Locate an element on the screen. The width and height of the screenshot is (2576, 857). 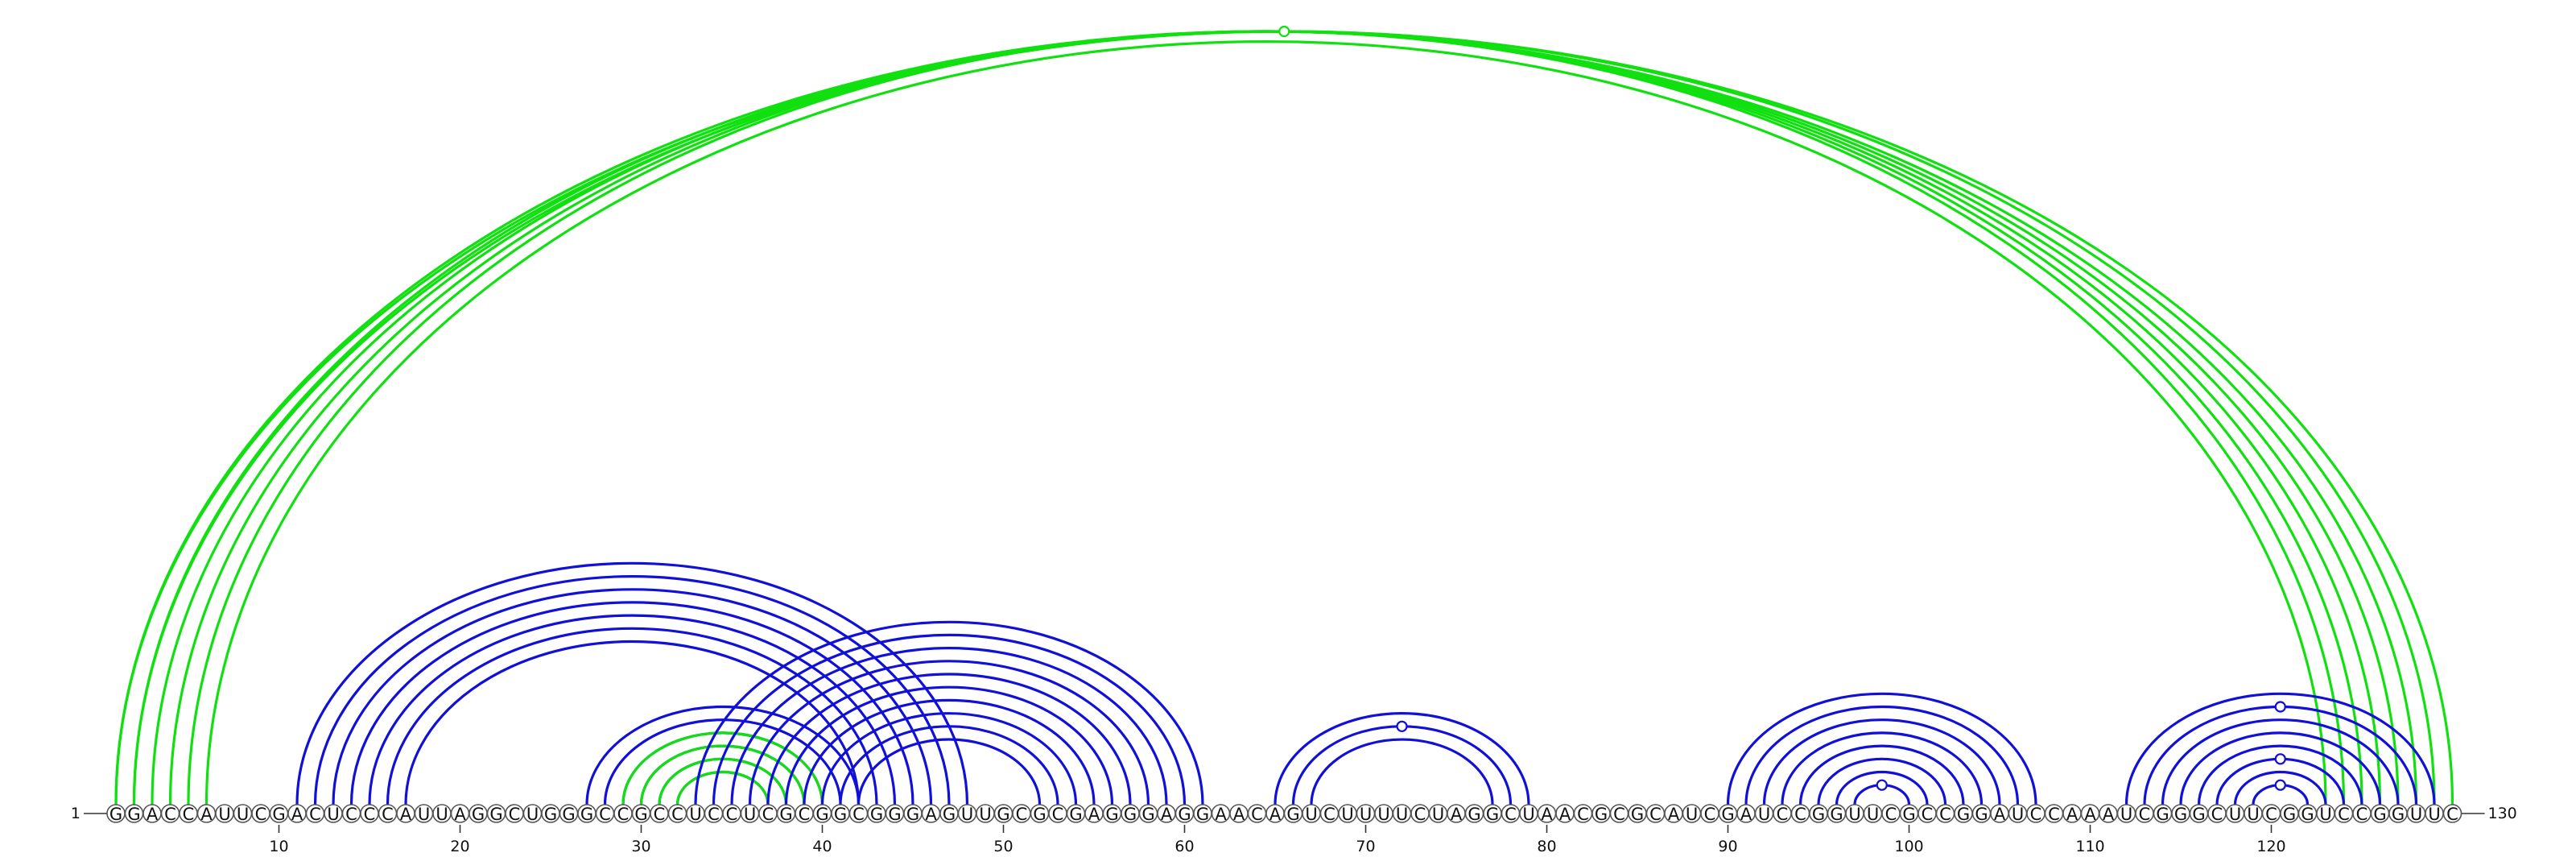
nucleotide-3: A is located at coordinates (152, 814).